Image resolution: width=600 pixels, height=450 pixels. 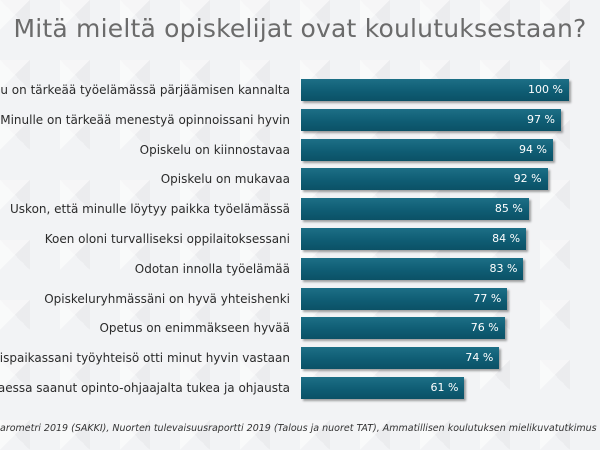 What do you see at coordinates (424, 179) in the screenshot?
I see `bar: 92 %` at bounding box center [424, 179].